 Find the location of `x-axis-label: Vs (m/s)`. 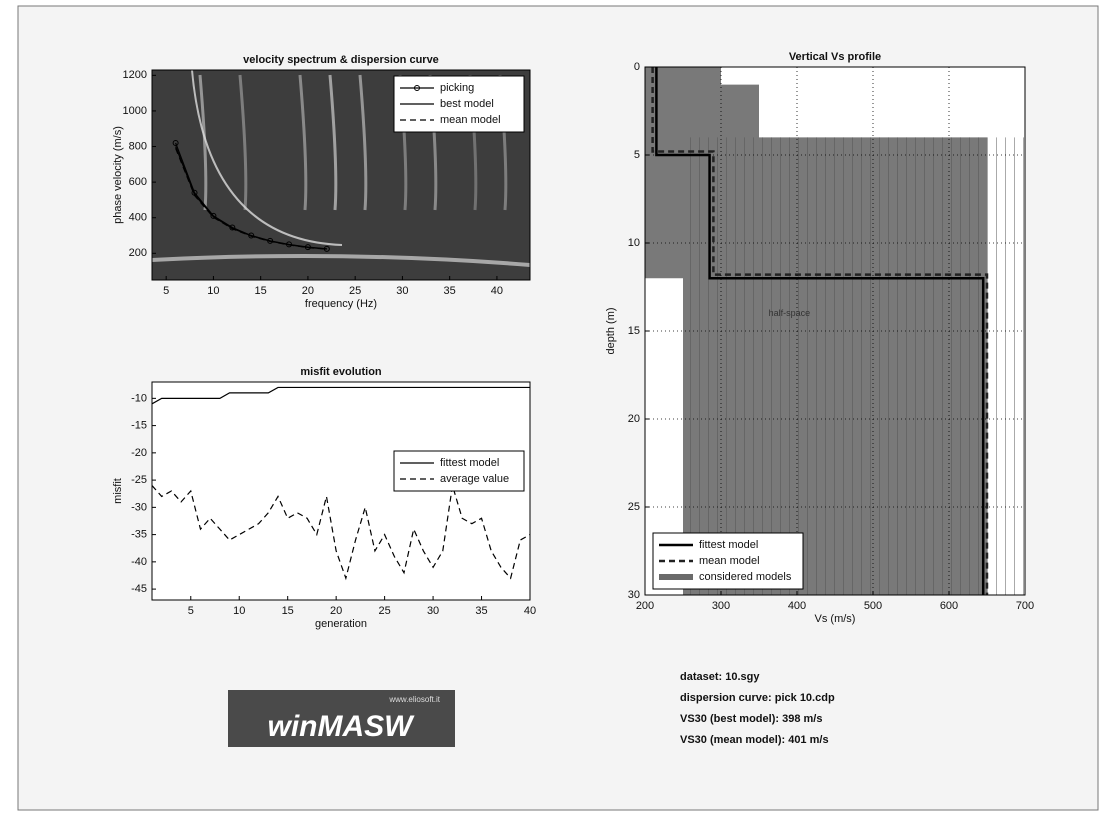

x-axis-label: Vs (m/s) is located at coordinates (835, 619).